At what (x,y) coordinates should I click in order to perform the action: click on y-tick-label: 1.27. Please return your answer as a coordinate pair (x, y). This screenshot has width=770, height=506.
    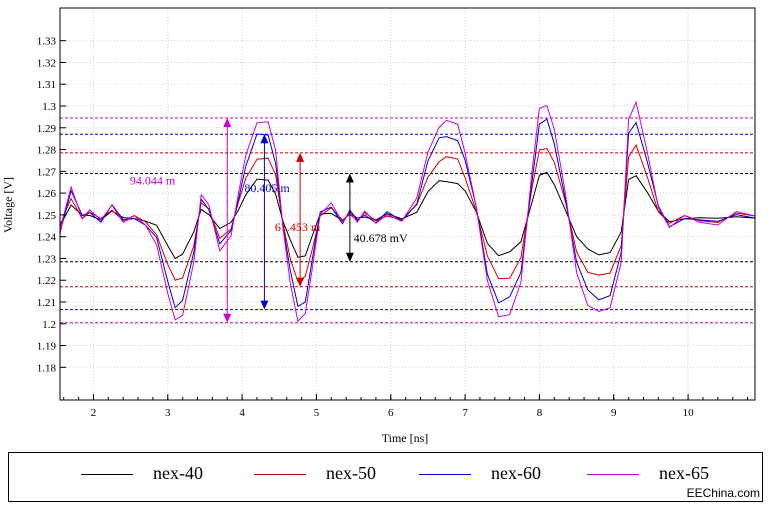
    Looking at the image, I should click on (47, 172).